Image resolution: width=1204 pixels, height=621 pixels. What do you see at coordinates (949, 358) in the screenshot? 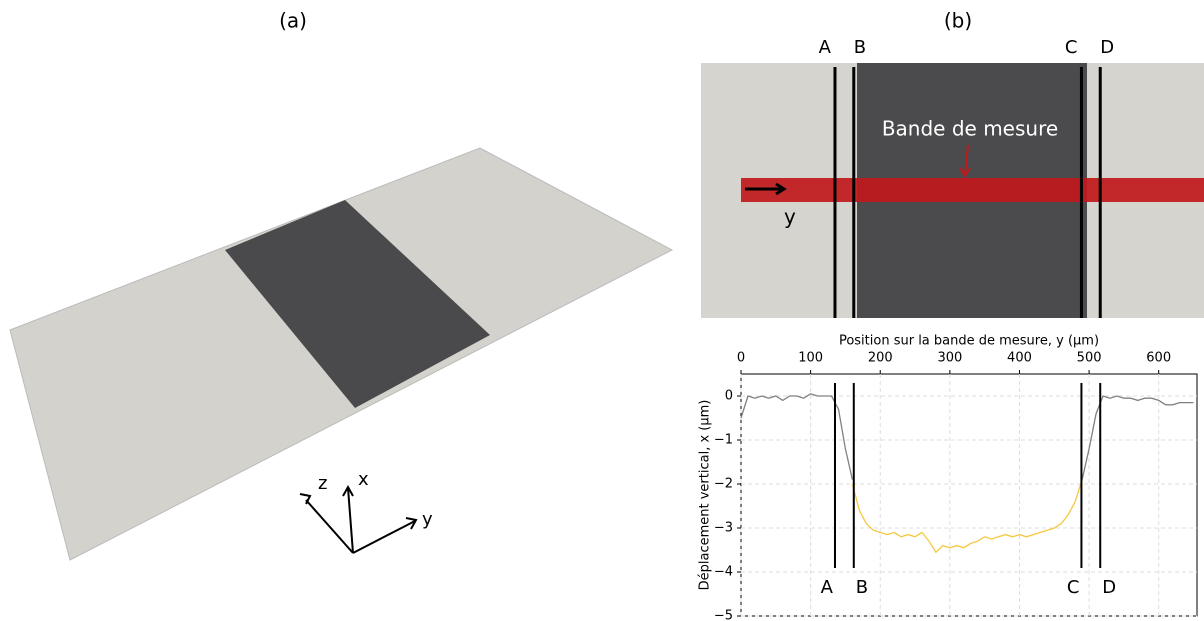
I see `x-tick-label: 300` at bounding box center [949, 358].